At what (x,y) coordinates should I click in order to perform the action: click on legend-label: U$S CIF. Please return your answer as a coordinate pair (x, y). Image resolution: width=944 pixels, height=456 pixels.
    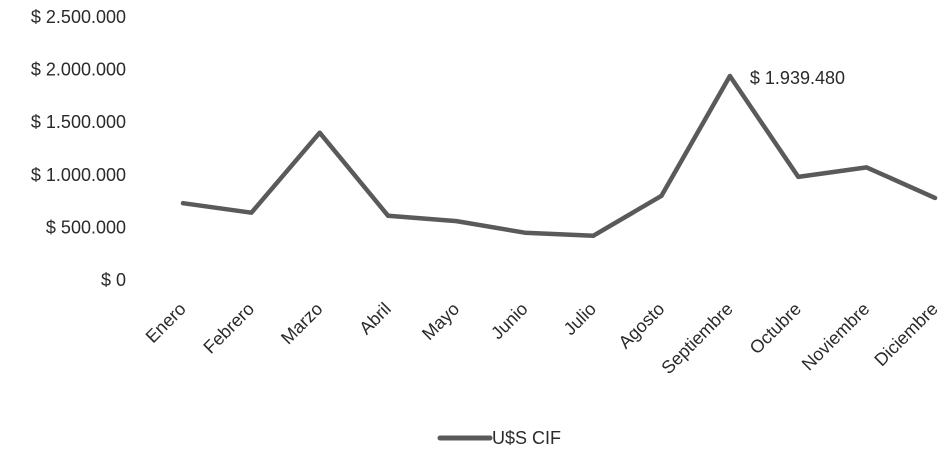
    Looking at the image, I should click on (526, 438).